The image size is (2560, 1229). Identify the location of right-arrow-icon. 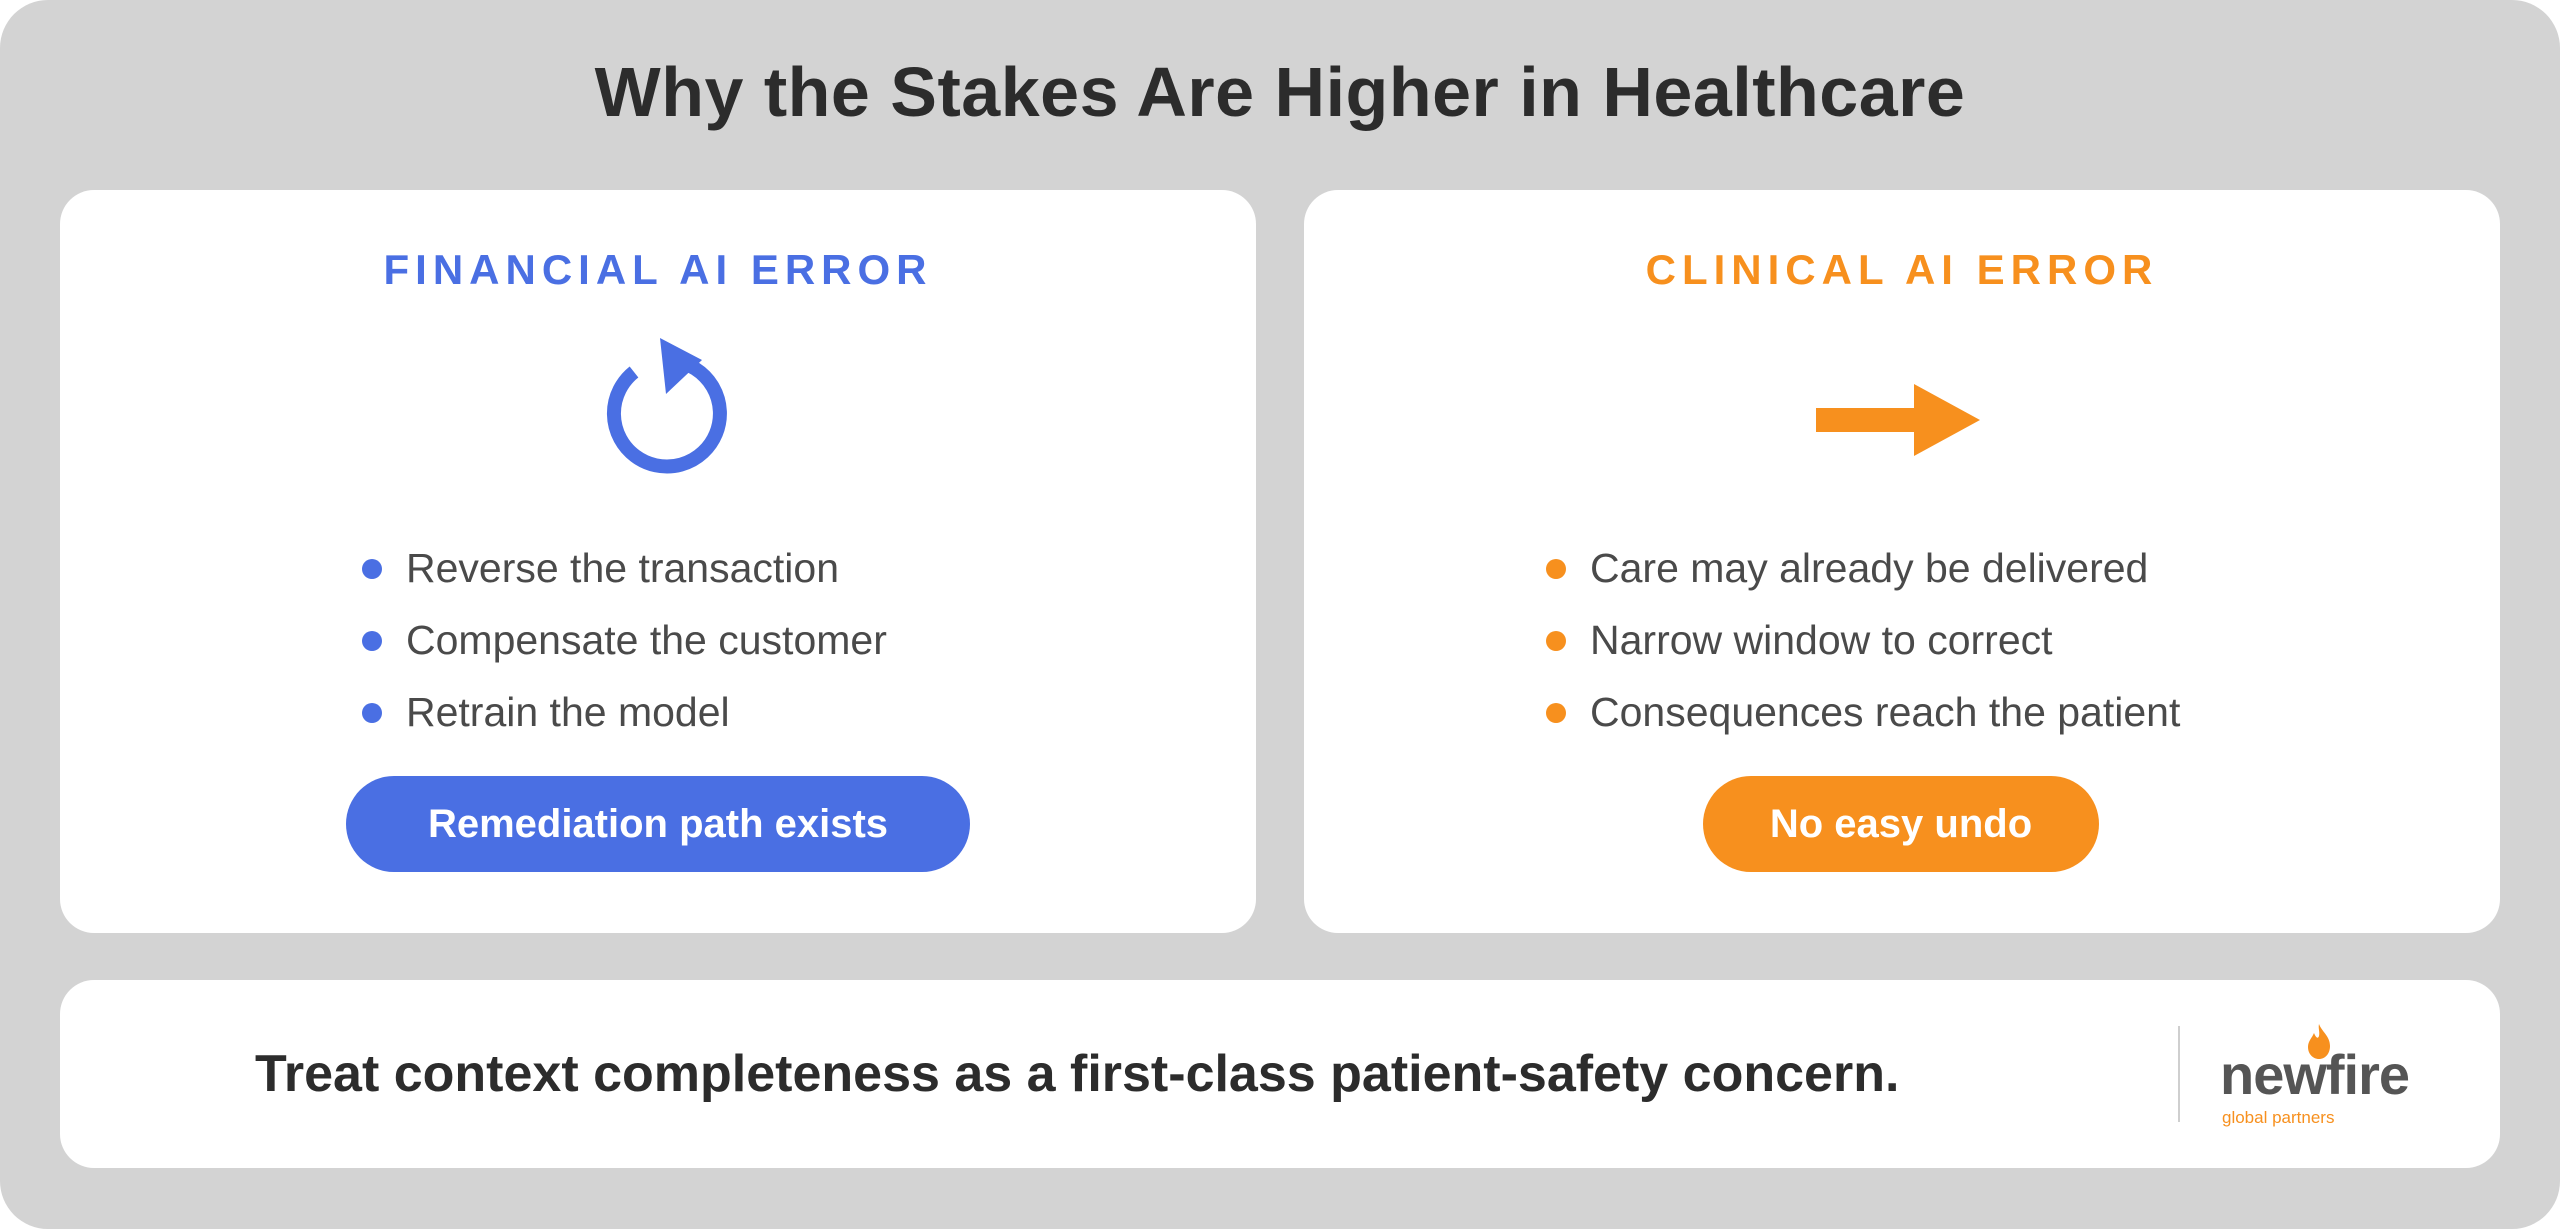
(1900, 420).